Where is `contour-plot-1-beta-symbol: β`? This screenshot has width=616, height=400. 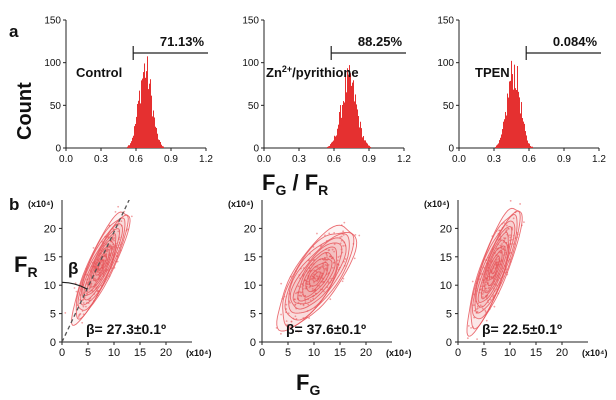
contour-plot-1-beta-symbol: β is located at coordinates (73, 268).